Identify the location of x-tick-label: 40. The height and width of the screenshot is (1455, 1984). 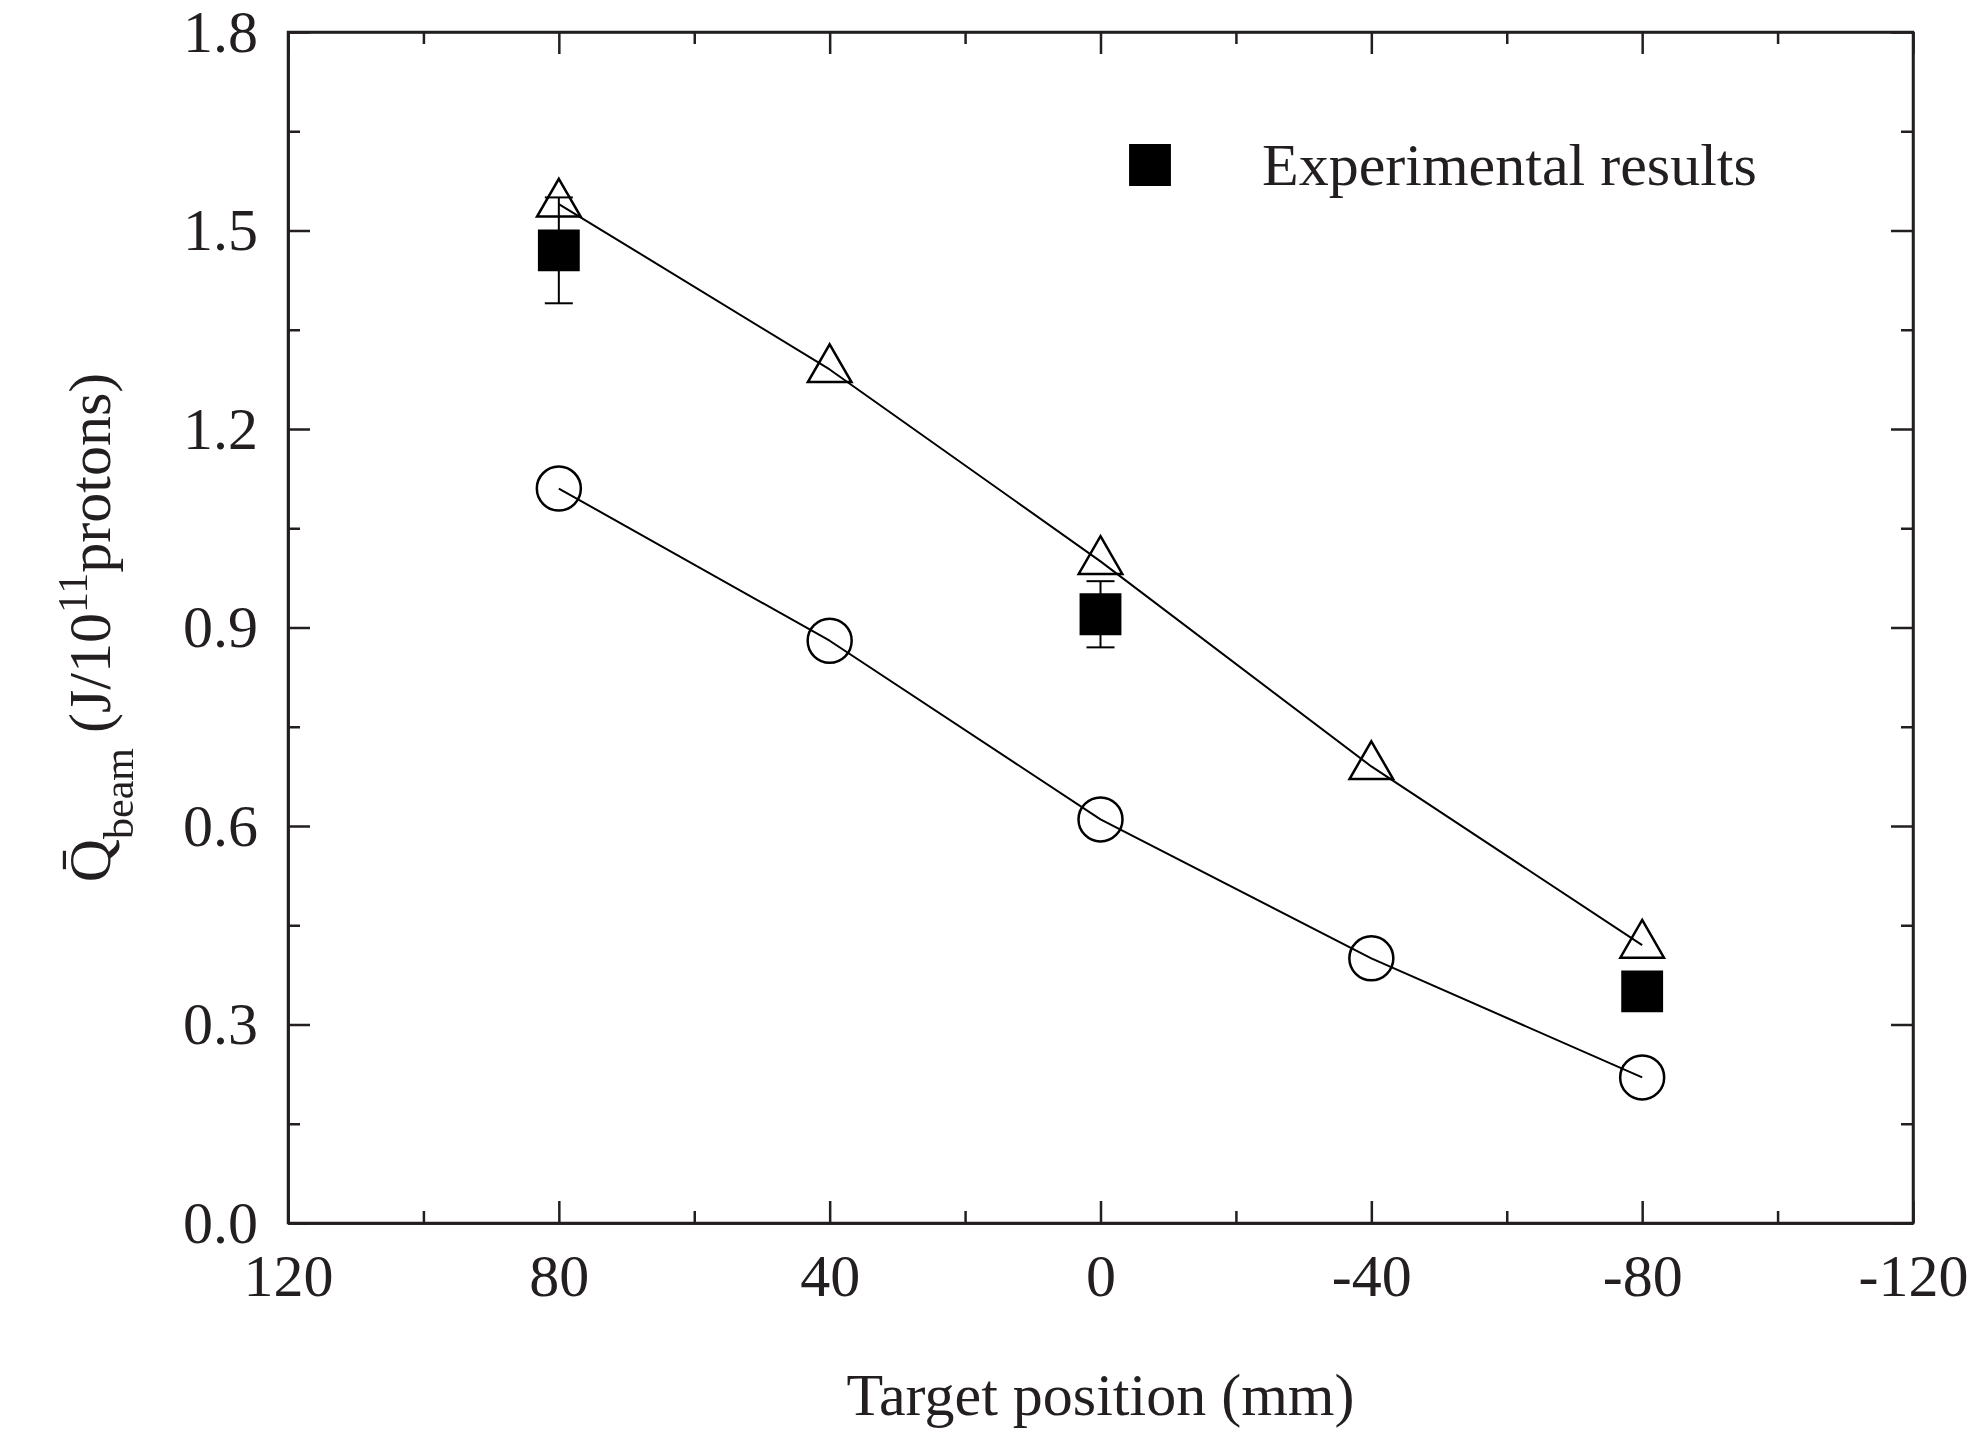
(830, 1275).